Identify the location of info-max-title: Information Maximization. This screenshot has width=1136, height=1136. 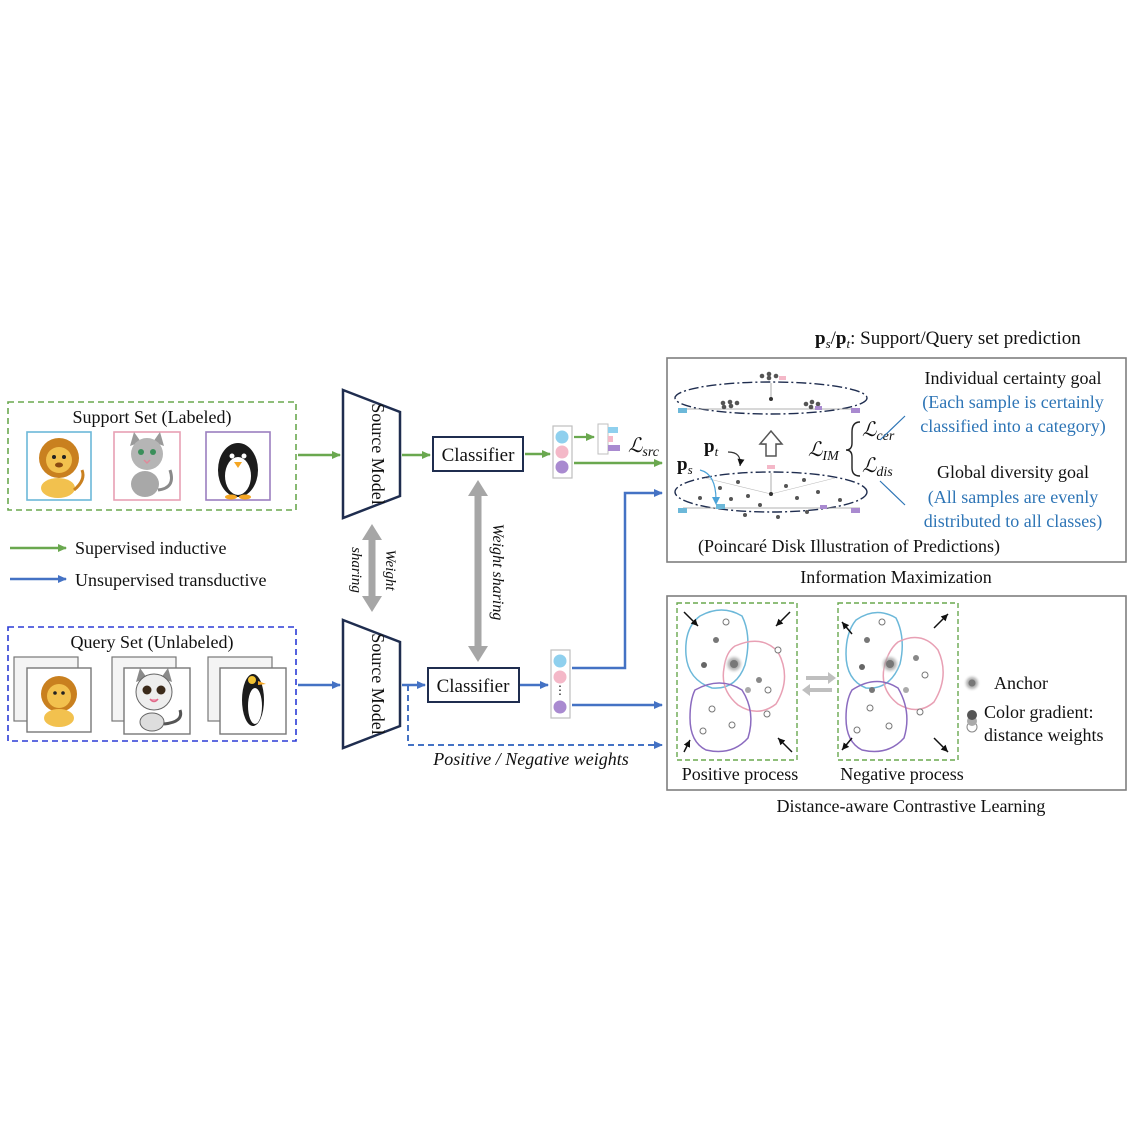
(895, 577).